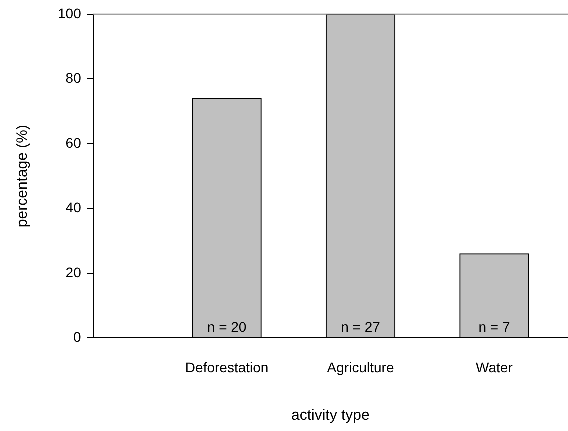 This screenshot has width=568, height=431. Describe the element at coordinates (360, 367) in the screenshot. I see `x-tick-label: Agriculture` at that location.